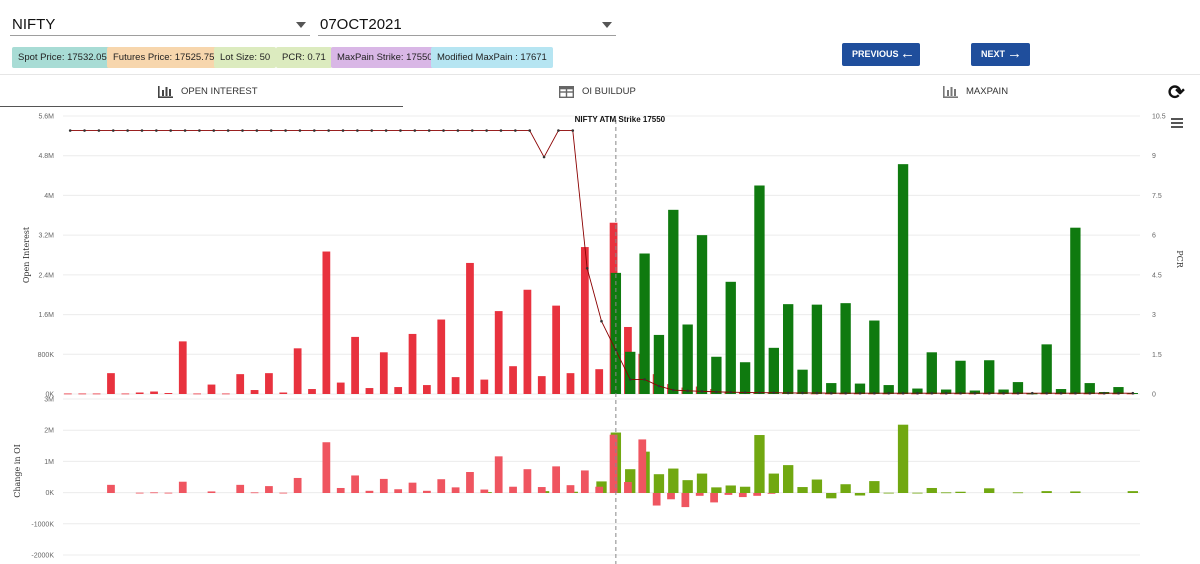 Image resolution: width=1200 pixels, height=564 pixels. I want to click on y2-tick-label: 4.5, so click(1157, 275).